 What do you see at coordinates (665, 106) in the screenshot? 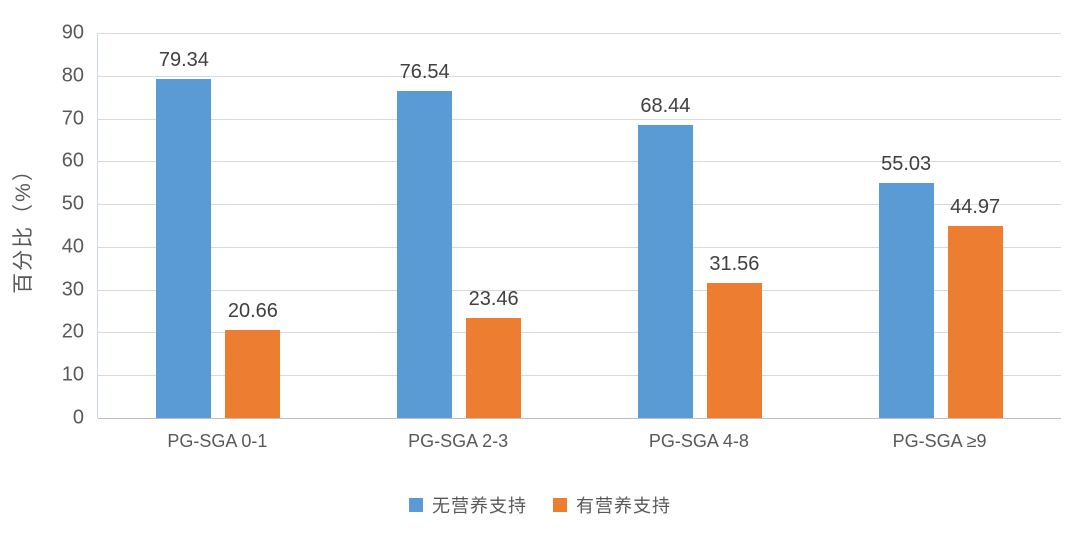
I see `bar-value-label: 68.44` at bounding box center [665, 106].